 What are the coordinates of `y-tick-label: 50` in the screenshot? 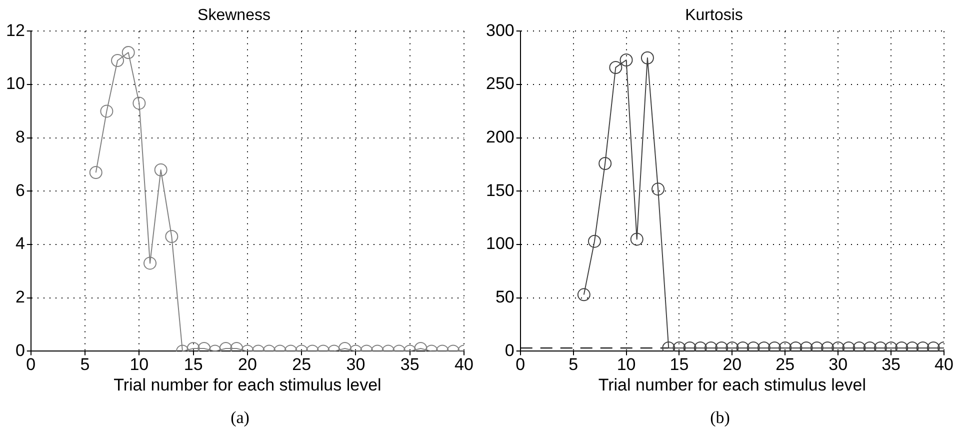 It's located at (504, 297).